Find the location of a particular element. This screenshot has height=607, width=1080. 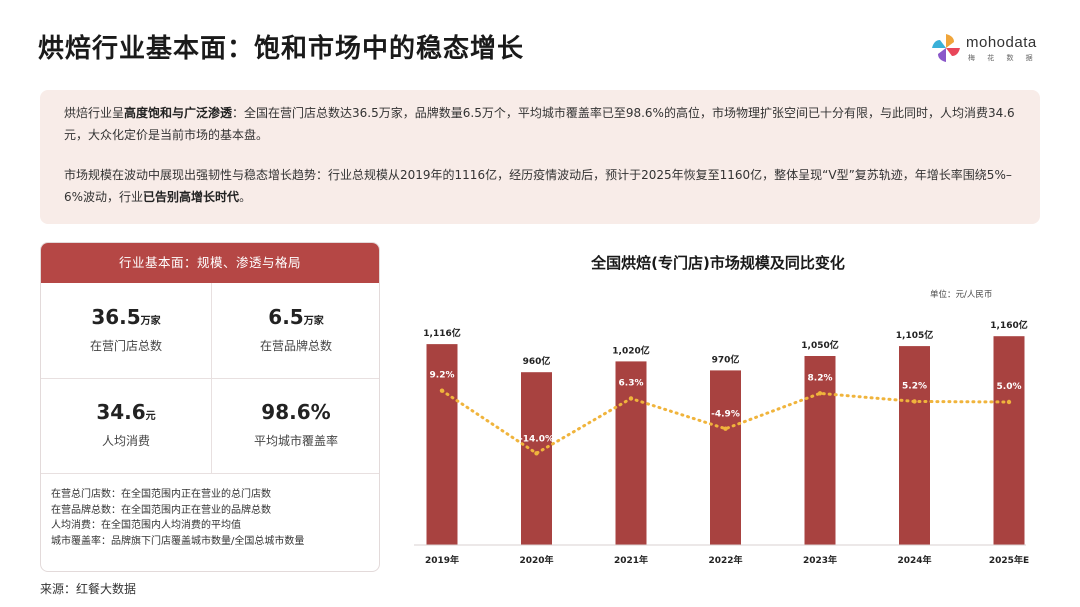

bar-value-label: 970亿 is located at coordinates (726, 359).